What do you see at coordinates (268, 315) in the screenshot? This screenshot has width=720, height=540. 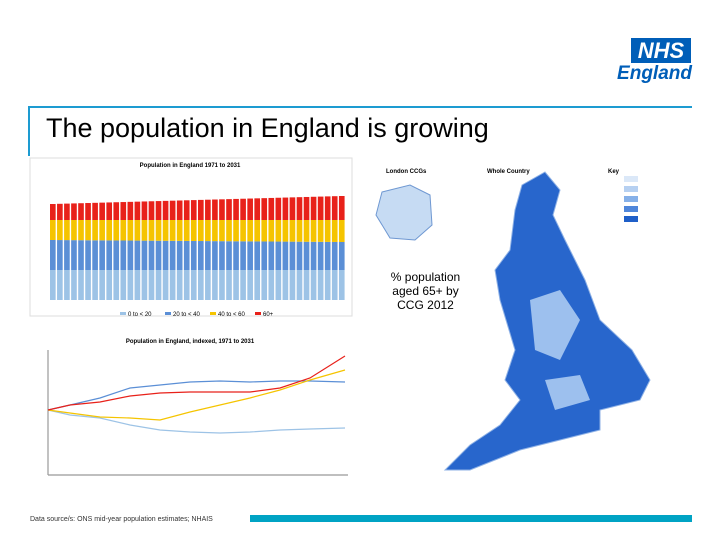 I see `legend-label: 60+` at bounding box center [268, 315].